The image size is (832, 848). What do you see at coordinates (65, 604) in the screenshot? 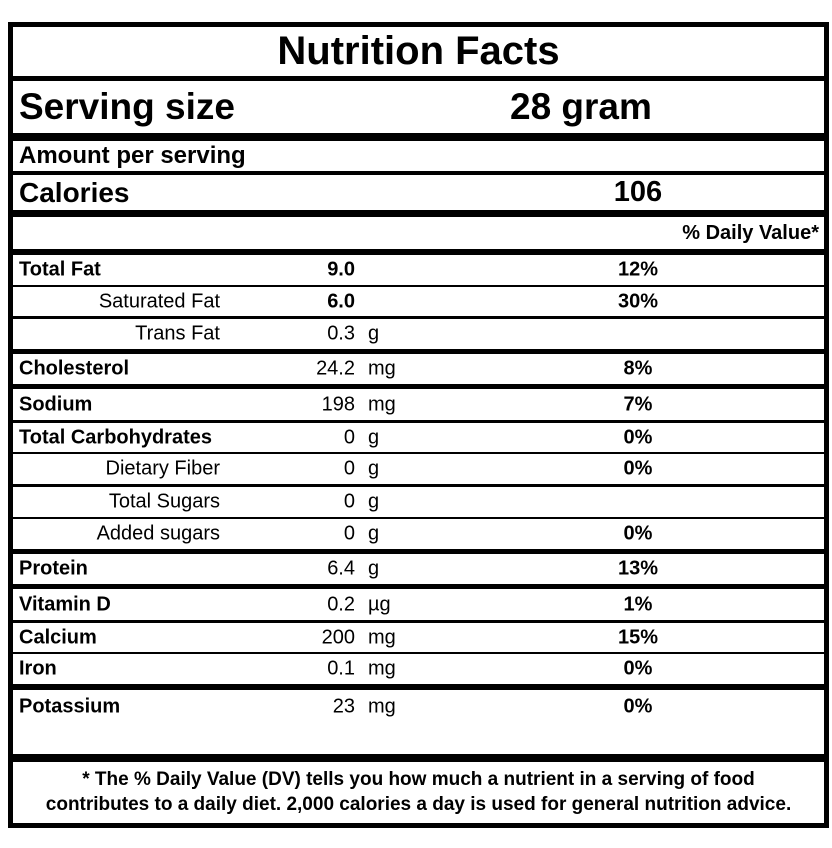
I see `nutrient-label: Vitamin D` at bounding box center [65, 604].